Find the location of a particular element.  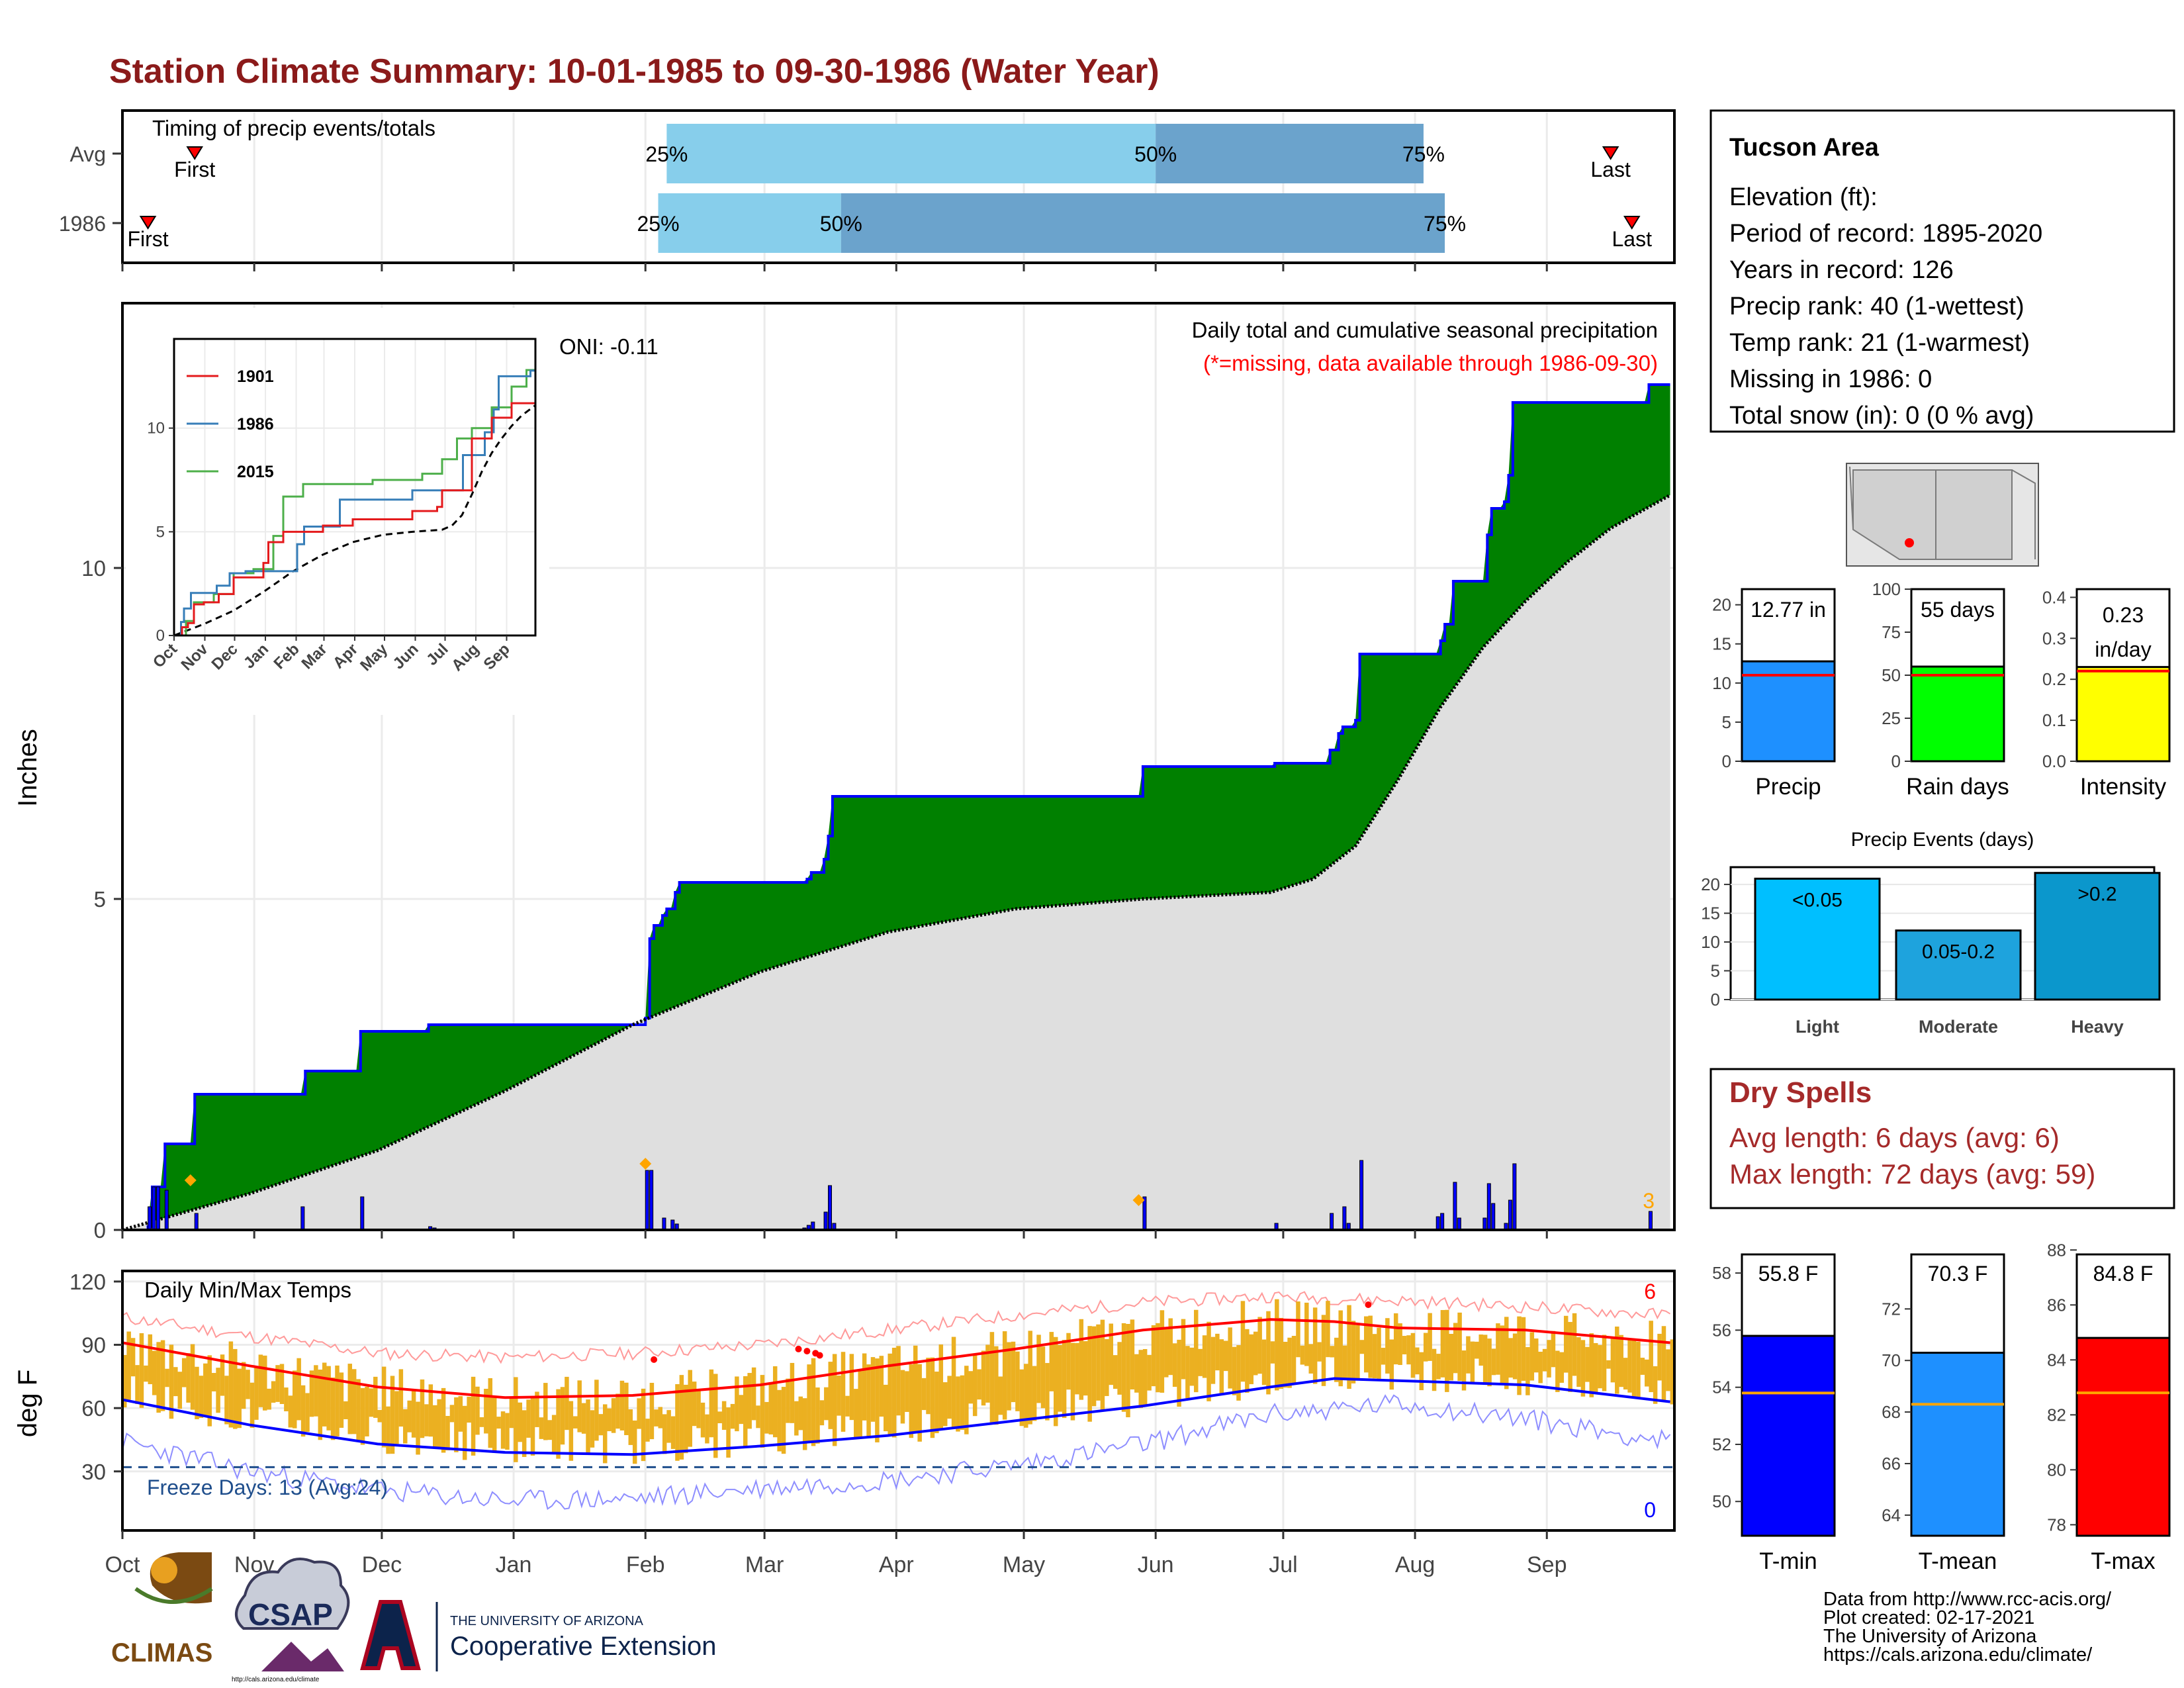

precip-y-tick-label-1: 5 is located at coordinates (100, 899).